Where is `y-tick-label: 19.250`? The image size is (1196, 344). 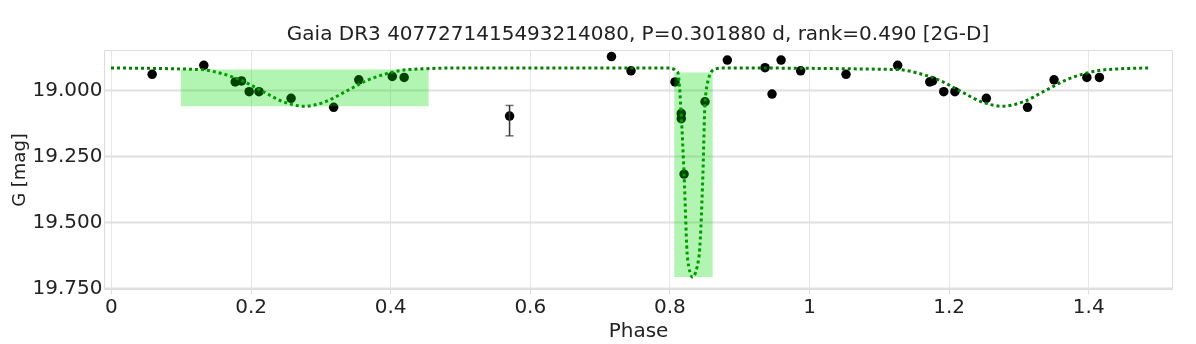 y-tick-label: 19.250 is located at coordinates (67, 155).